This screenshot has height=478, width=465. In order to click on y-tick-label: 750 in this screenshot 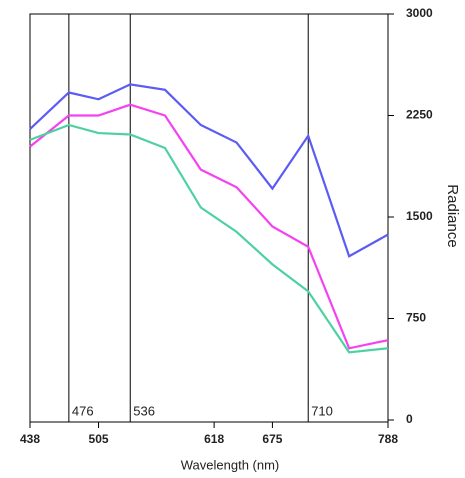, I will do `click(416, 318)`.